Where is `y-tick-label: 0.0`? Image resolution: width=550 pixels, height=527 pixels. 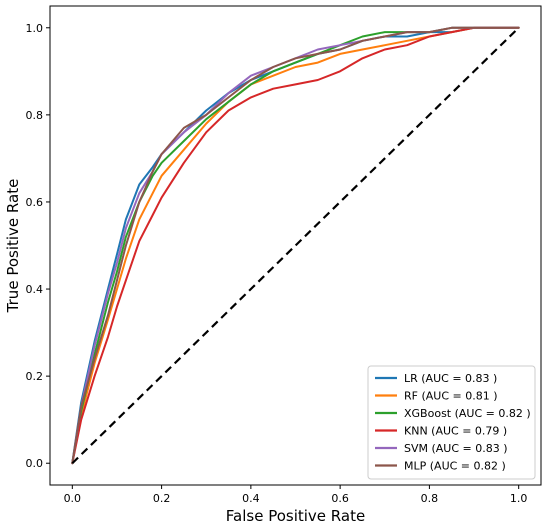 y-tick-label: 0.0 is located at coordinates (35, 463).